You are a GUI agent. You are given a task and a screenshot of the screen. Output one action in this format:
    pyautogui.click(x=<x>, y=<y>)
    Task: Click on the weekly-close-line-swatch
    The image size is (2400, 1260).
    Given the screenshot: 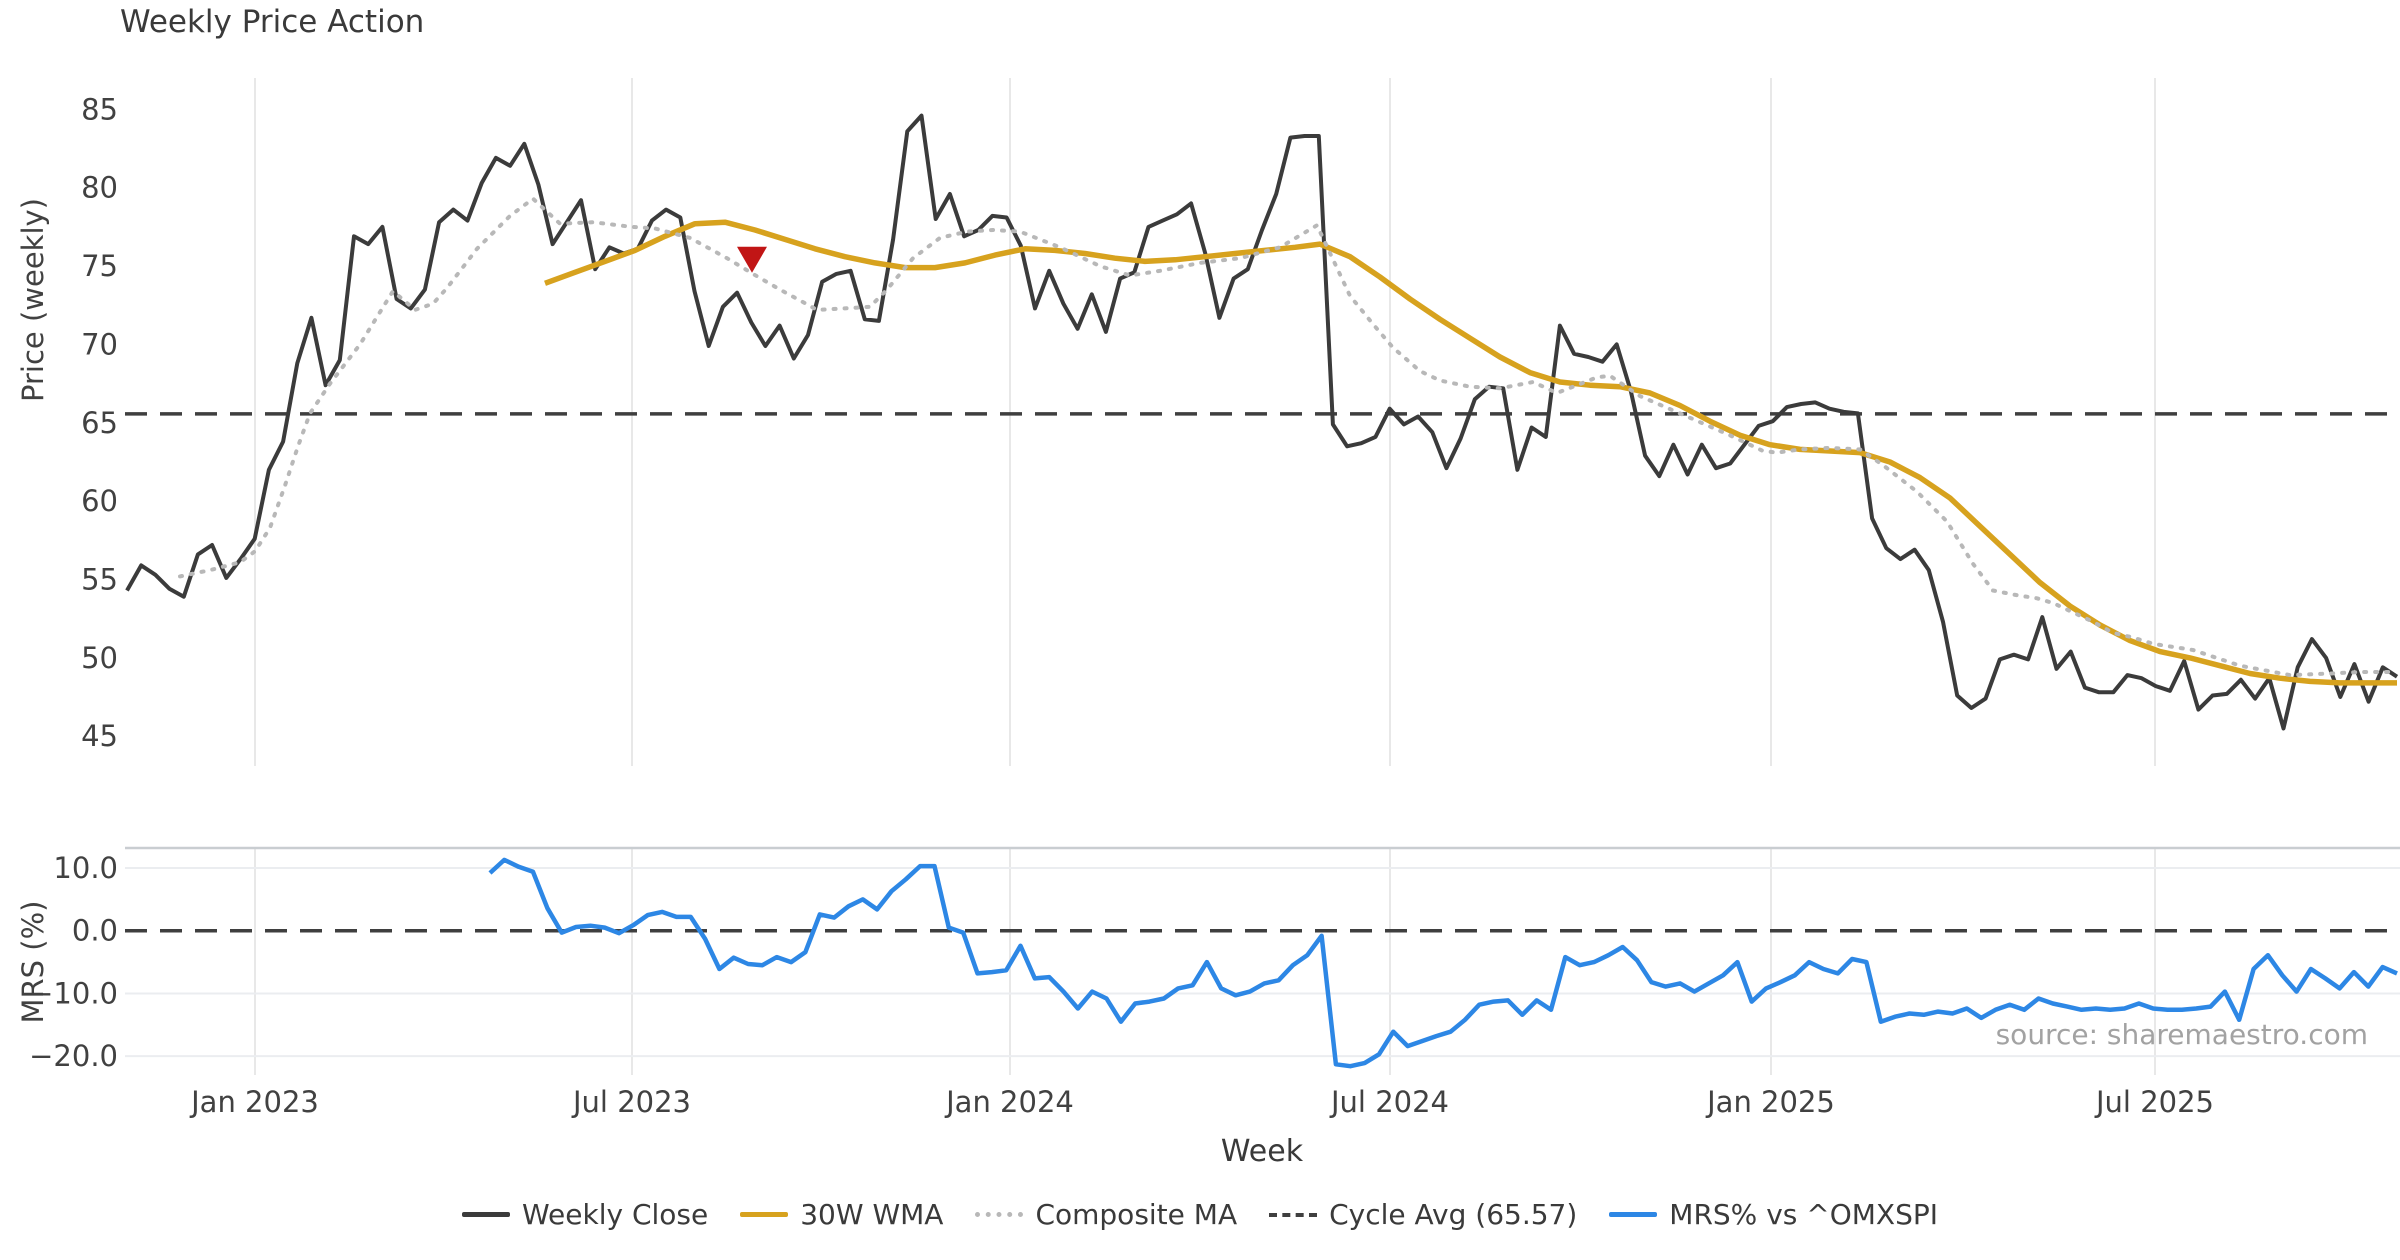 What is the action you would take?
    pyautogui.click(x=485, y=1214)
    